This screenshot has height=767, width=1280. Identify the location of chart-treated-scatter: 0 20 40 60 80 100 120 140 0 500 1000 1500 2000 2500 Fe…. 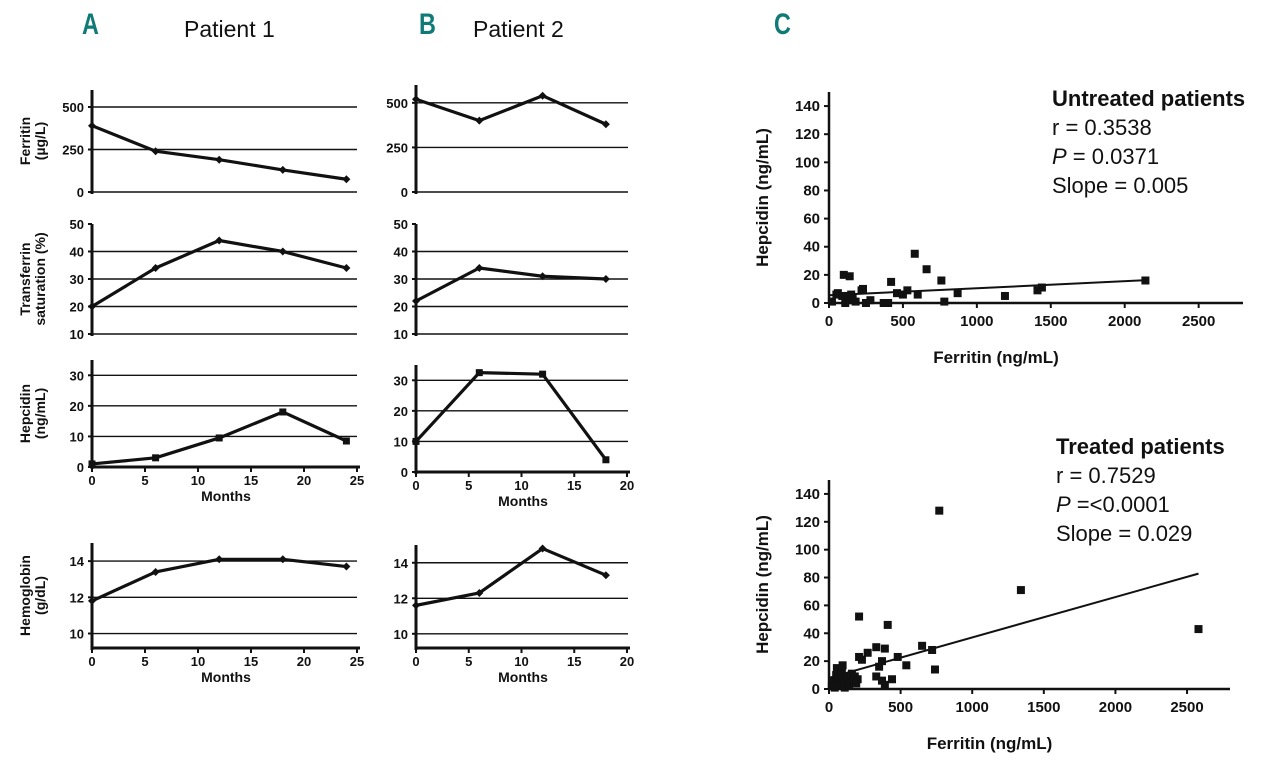
(991, 616).